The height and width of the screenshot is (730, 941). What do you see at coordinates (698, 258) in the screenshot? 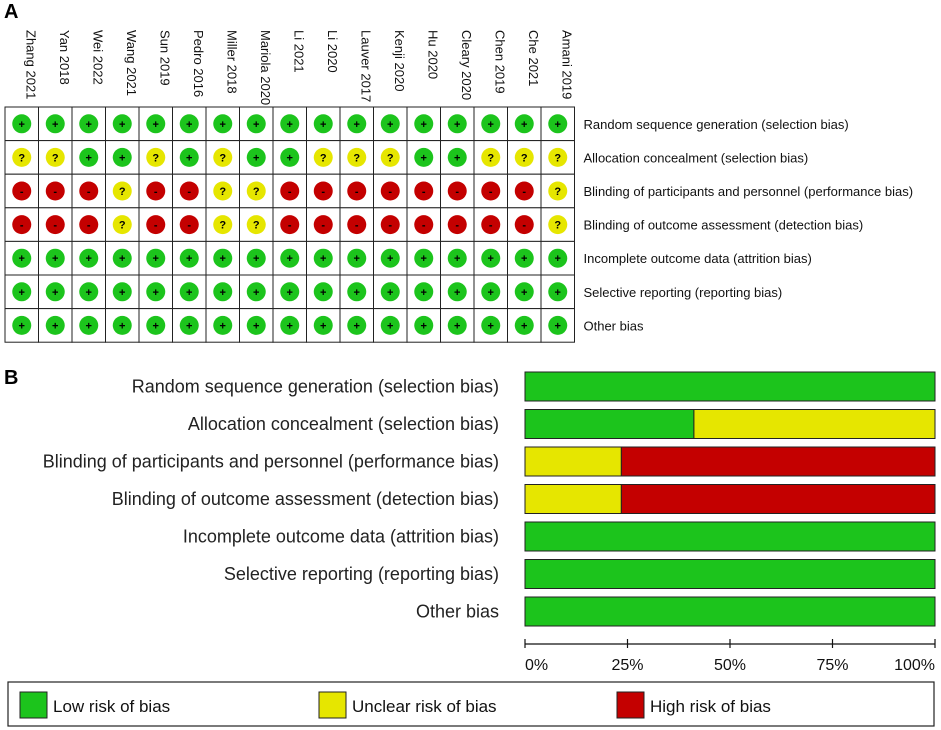
I see `domain-label: Incomplete outcome data (attrition bias)` at bounding box center [698, 258].